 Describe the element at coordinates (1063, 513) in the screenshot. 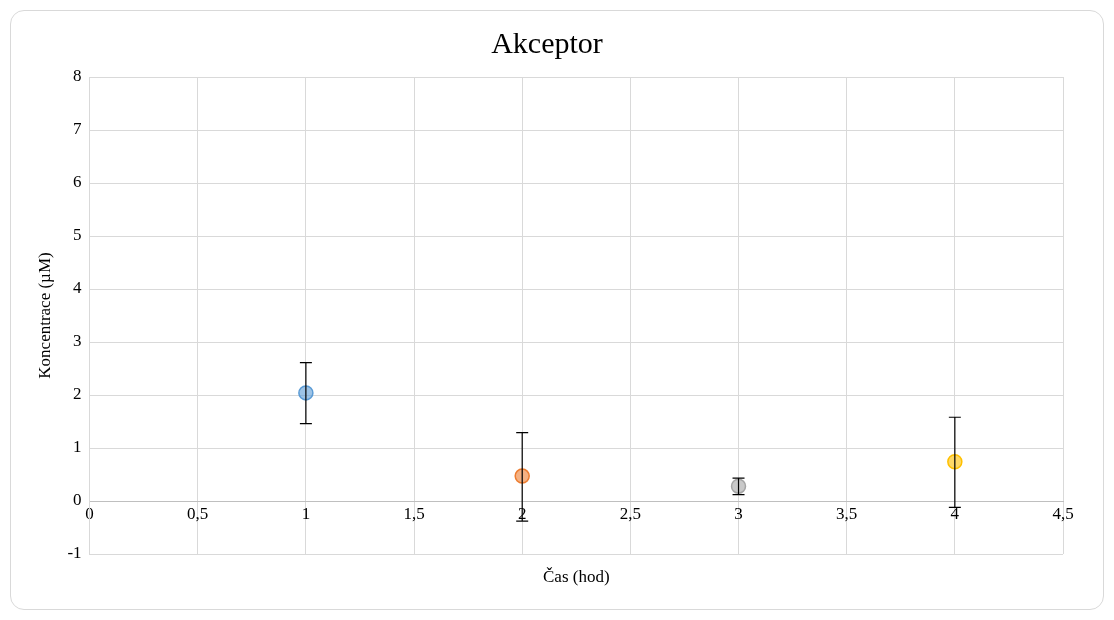

I see `x-tick-label: 4,5` at that location.